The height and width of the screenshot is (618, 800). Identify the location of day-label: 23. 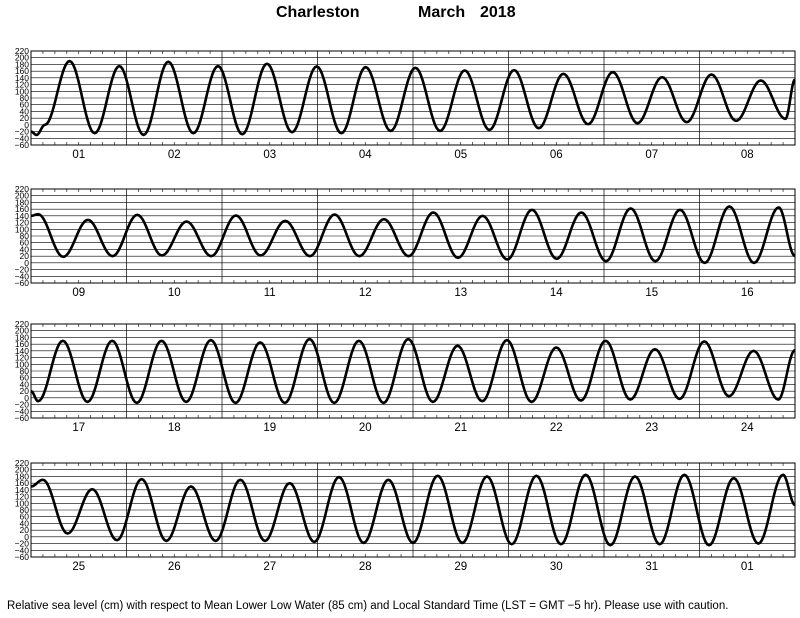
(651, 428).